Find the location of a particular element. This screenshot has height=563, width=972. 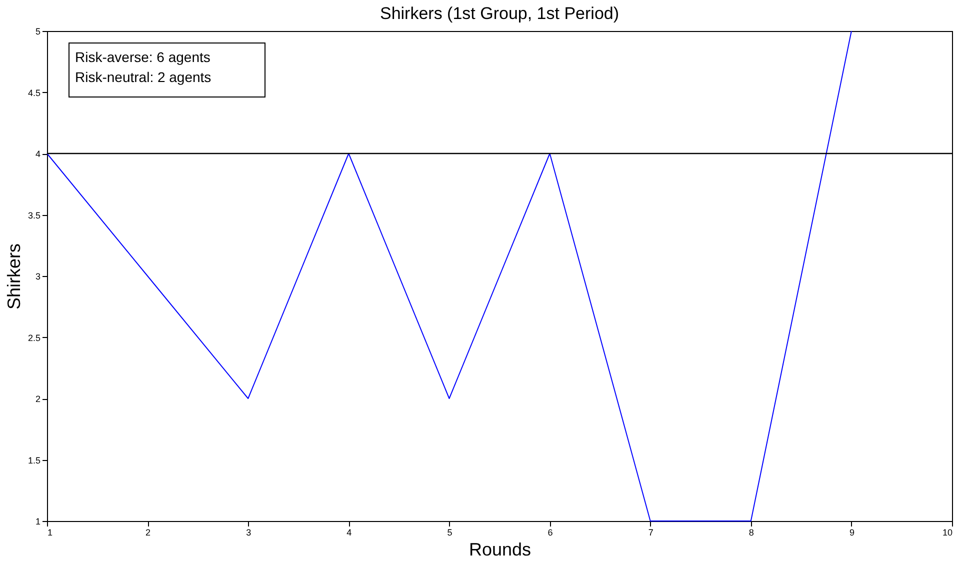

x-tick-label: 5 is located at coordinates (449, 533).